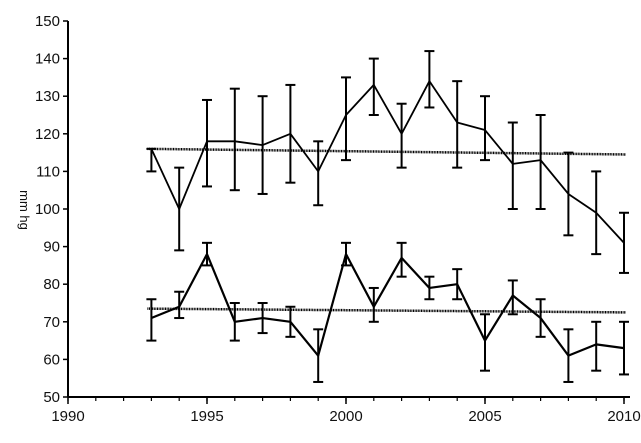 The image size is (641, 443). Describe the element at coordinates (51, 359) in the screenshot. I see `y-tick-label: 60` at that location.